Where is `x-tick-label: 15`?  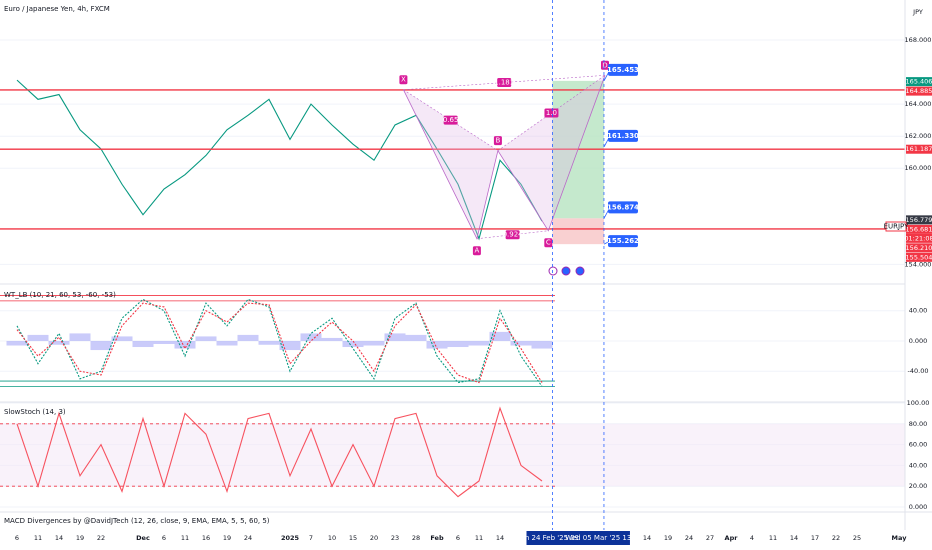
x-tick-label: 15 is located at coordinates (353, 538).